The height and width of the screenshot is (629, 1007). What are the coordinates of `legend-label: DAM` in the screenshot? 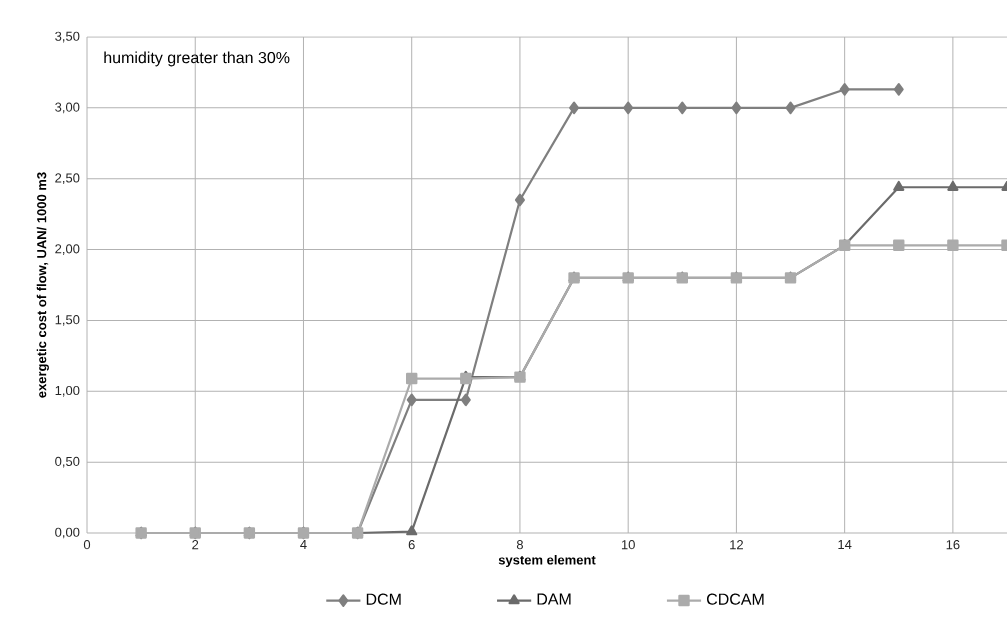 It's located at (554, 599).